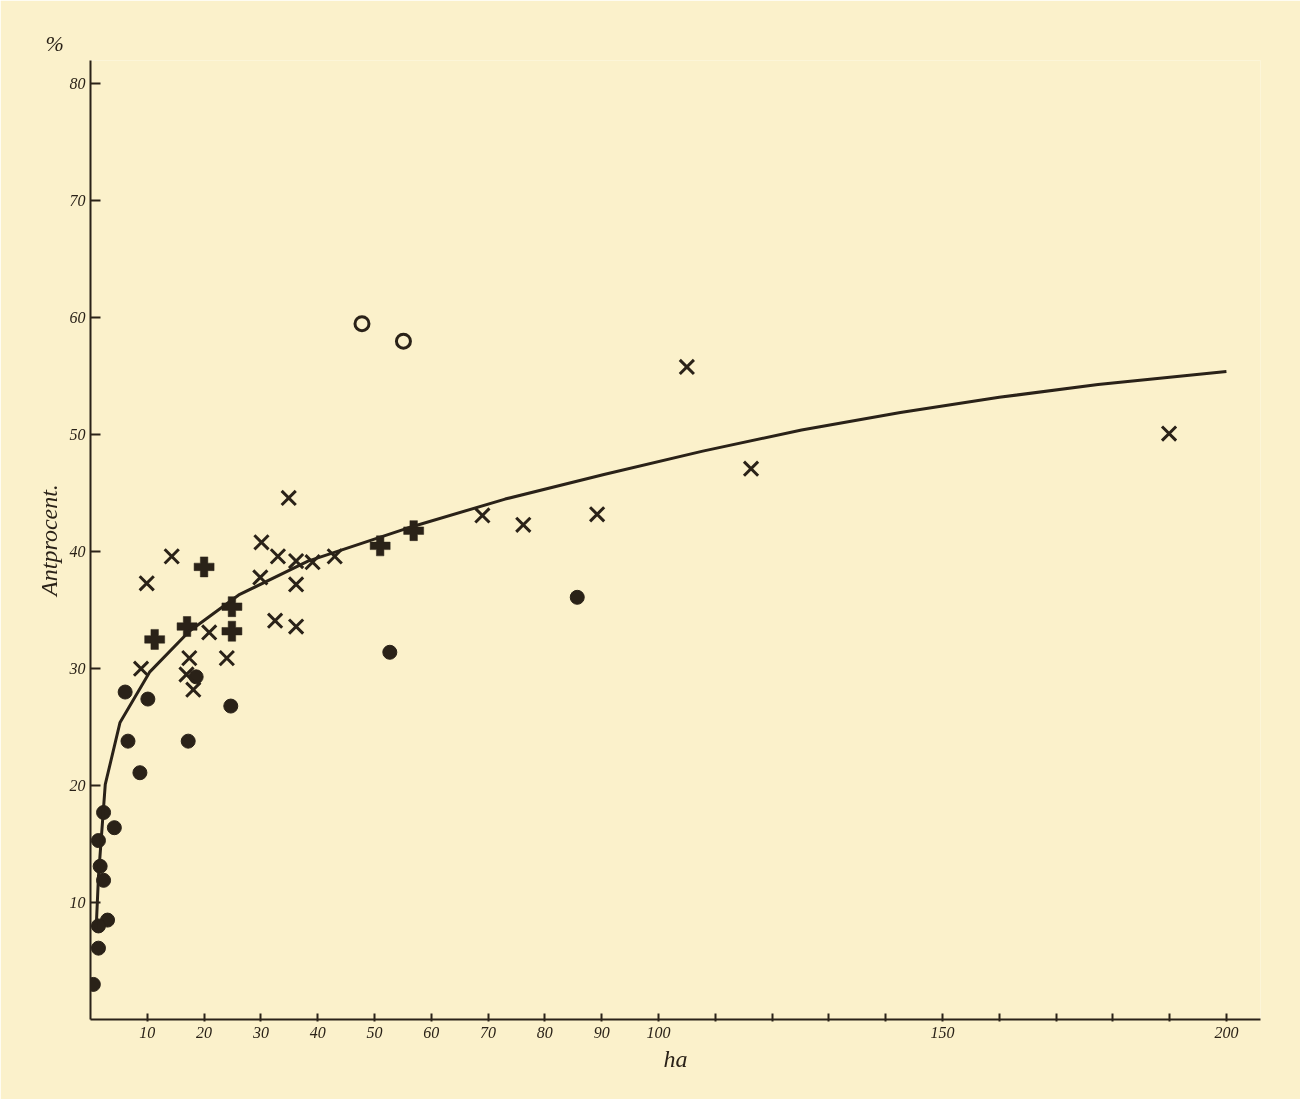  What do you see at coordinates (601, 1032) in the screenshot?
I see `x-tick-label: 90` at bounding box center [601, 1032].